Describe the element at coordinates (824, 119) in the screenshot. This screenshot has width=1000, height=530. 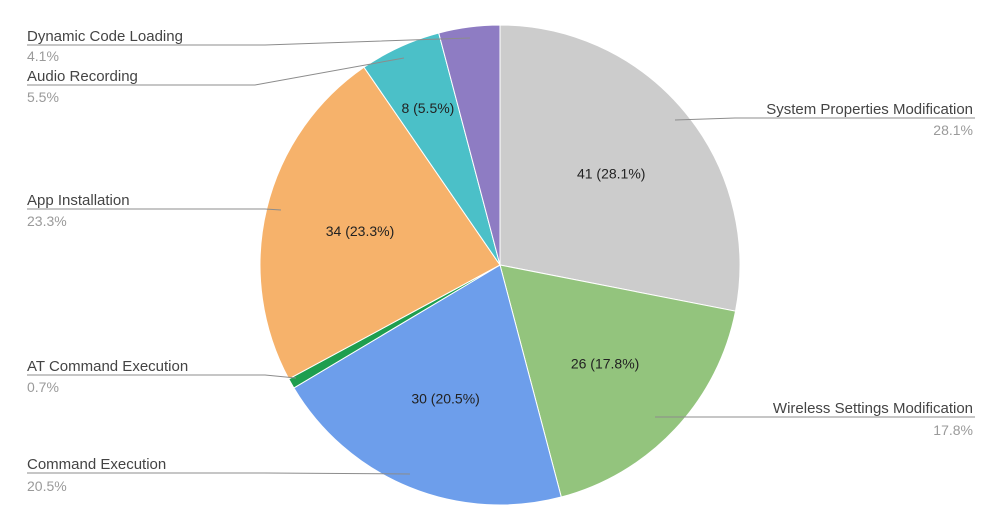
I see `leader-line-system-properties-modification` at that location.